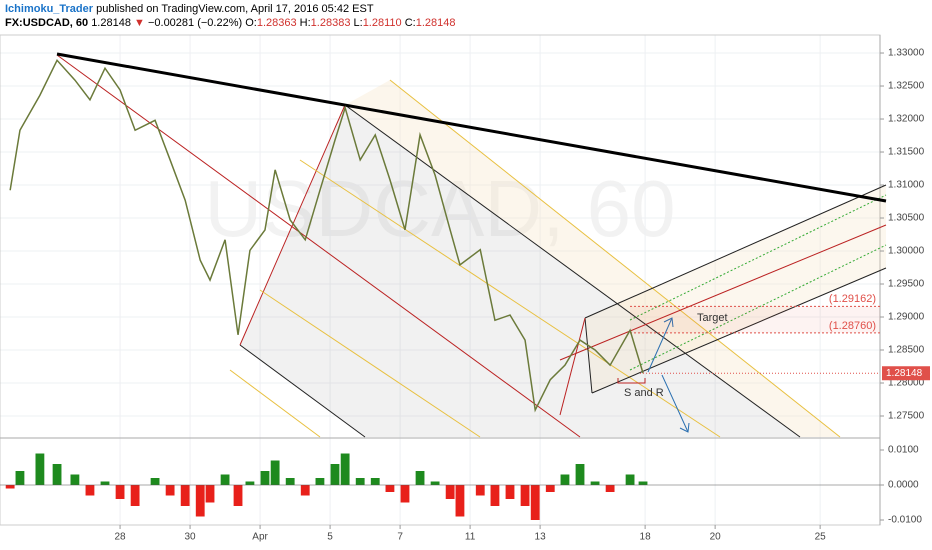 Image resolution: width=932 pixels, height=550 pixels. What do you see at coordinates (330, 23) in the screenshot?
I see `high: 1.28383` at bounding box center [330, 23].